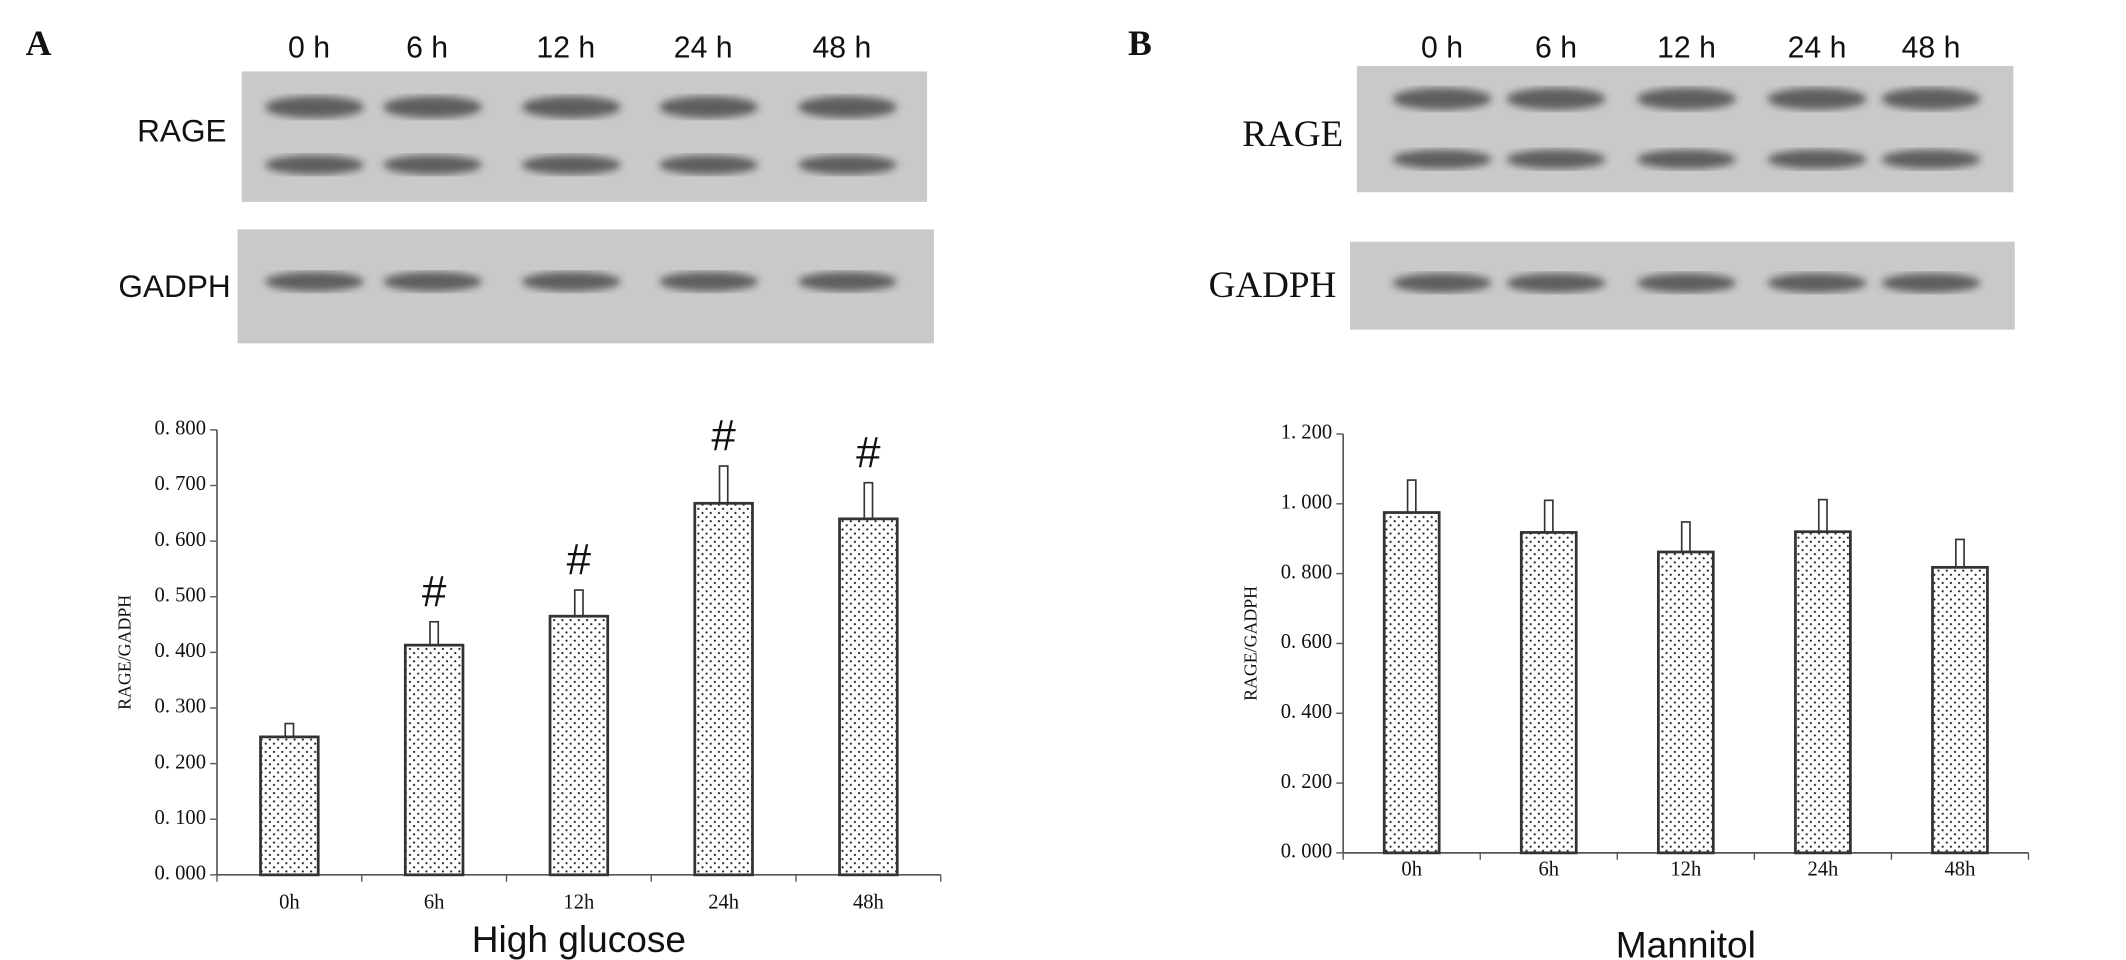  Describe the element at coordinates (1140, 43) in the screenshot. I see `panel-label: B` at that location.